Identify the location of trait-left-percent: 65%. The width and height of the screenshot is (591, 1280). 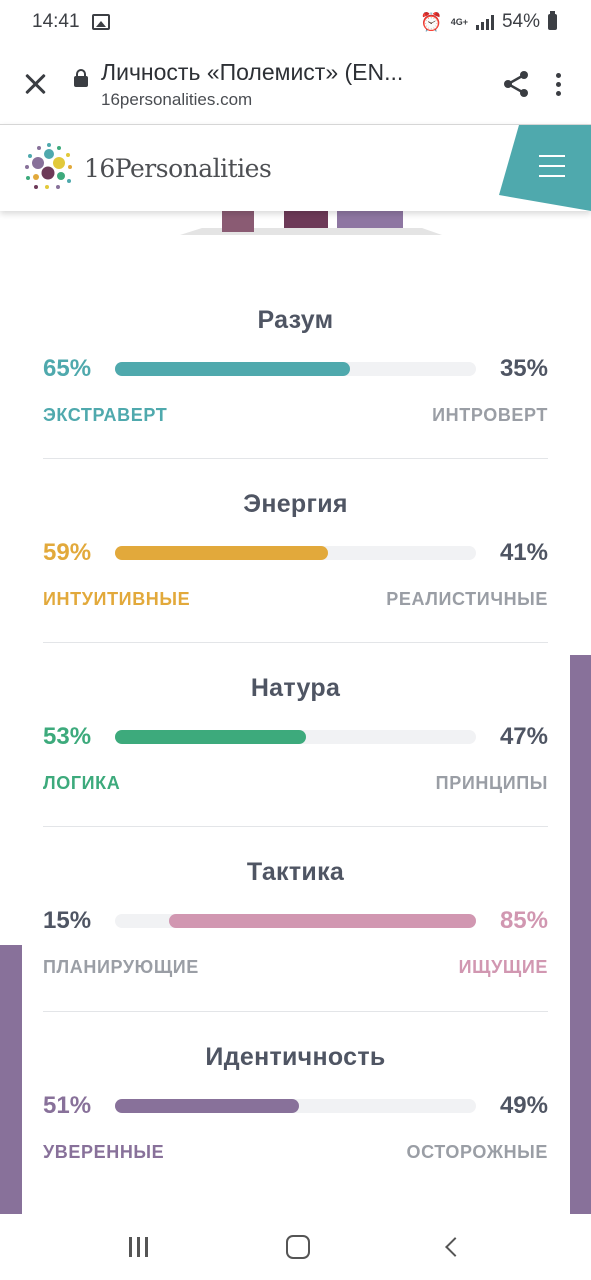
(67, 368).